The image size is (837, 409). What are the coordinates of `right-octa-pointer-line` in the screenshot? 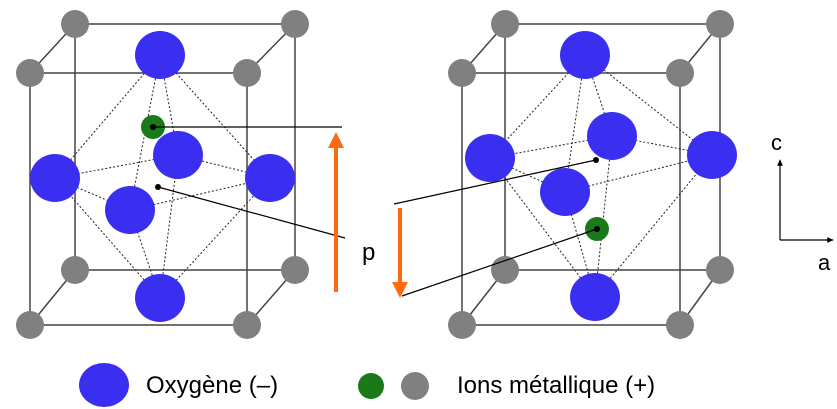 It's located at (495, 182).